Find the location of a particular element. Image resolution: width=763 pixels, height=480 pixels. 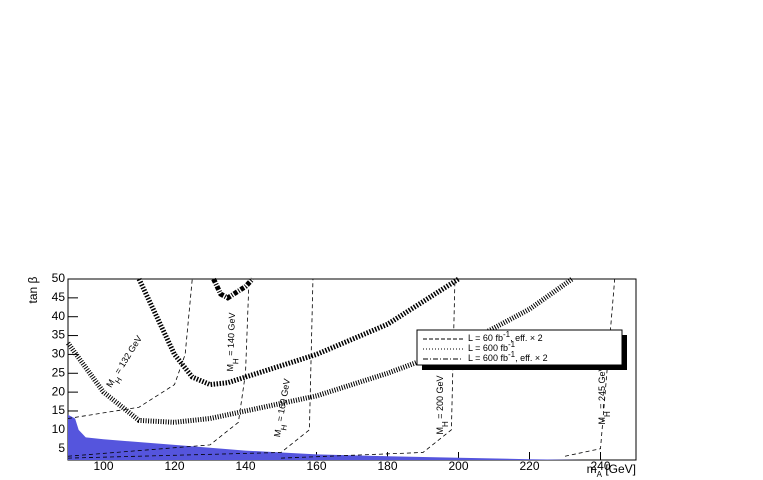

y-tick-label: 10 is located at coordinates (59, 429).